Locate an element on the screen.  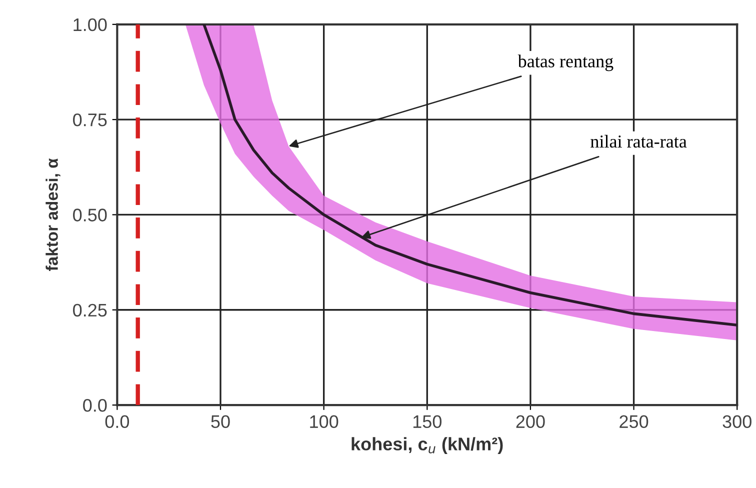
y-tick-label: 1.00 is located at coordinates (90, 25).